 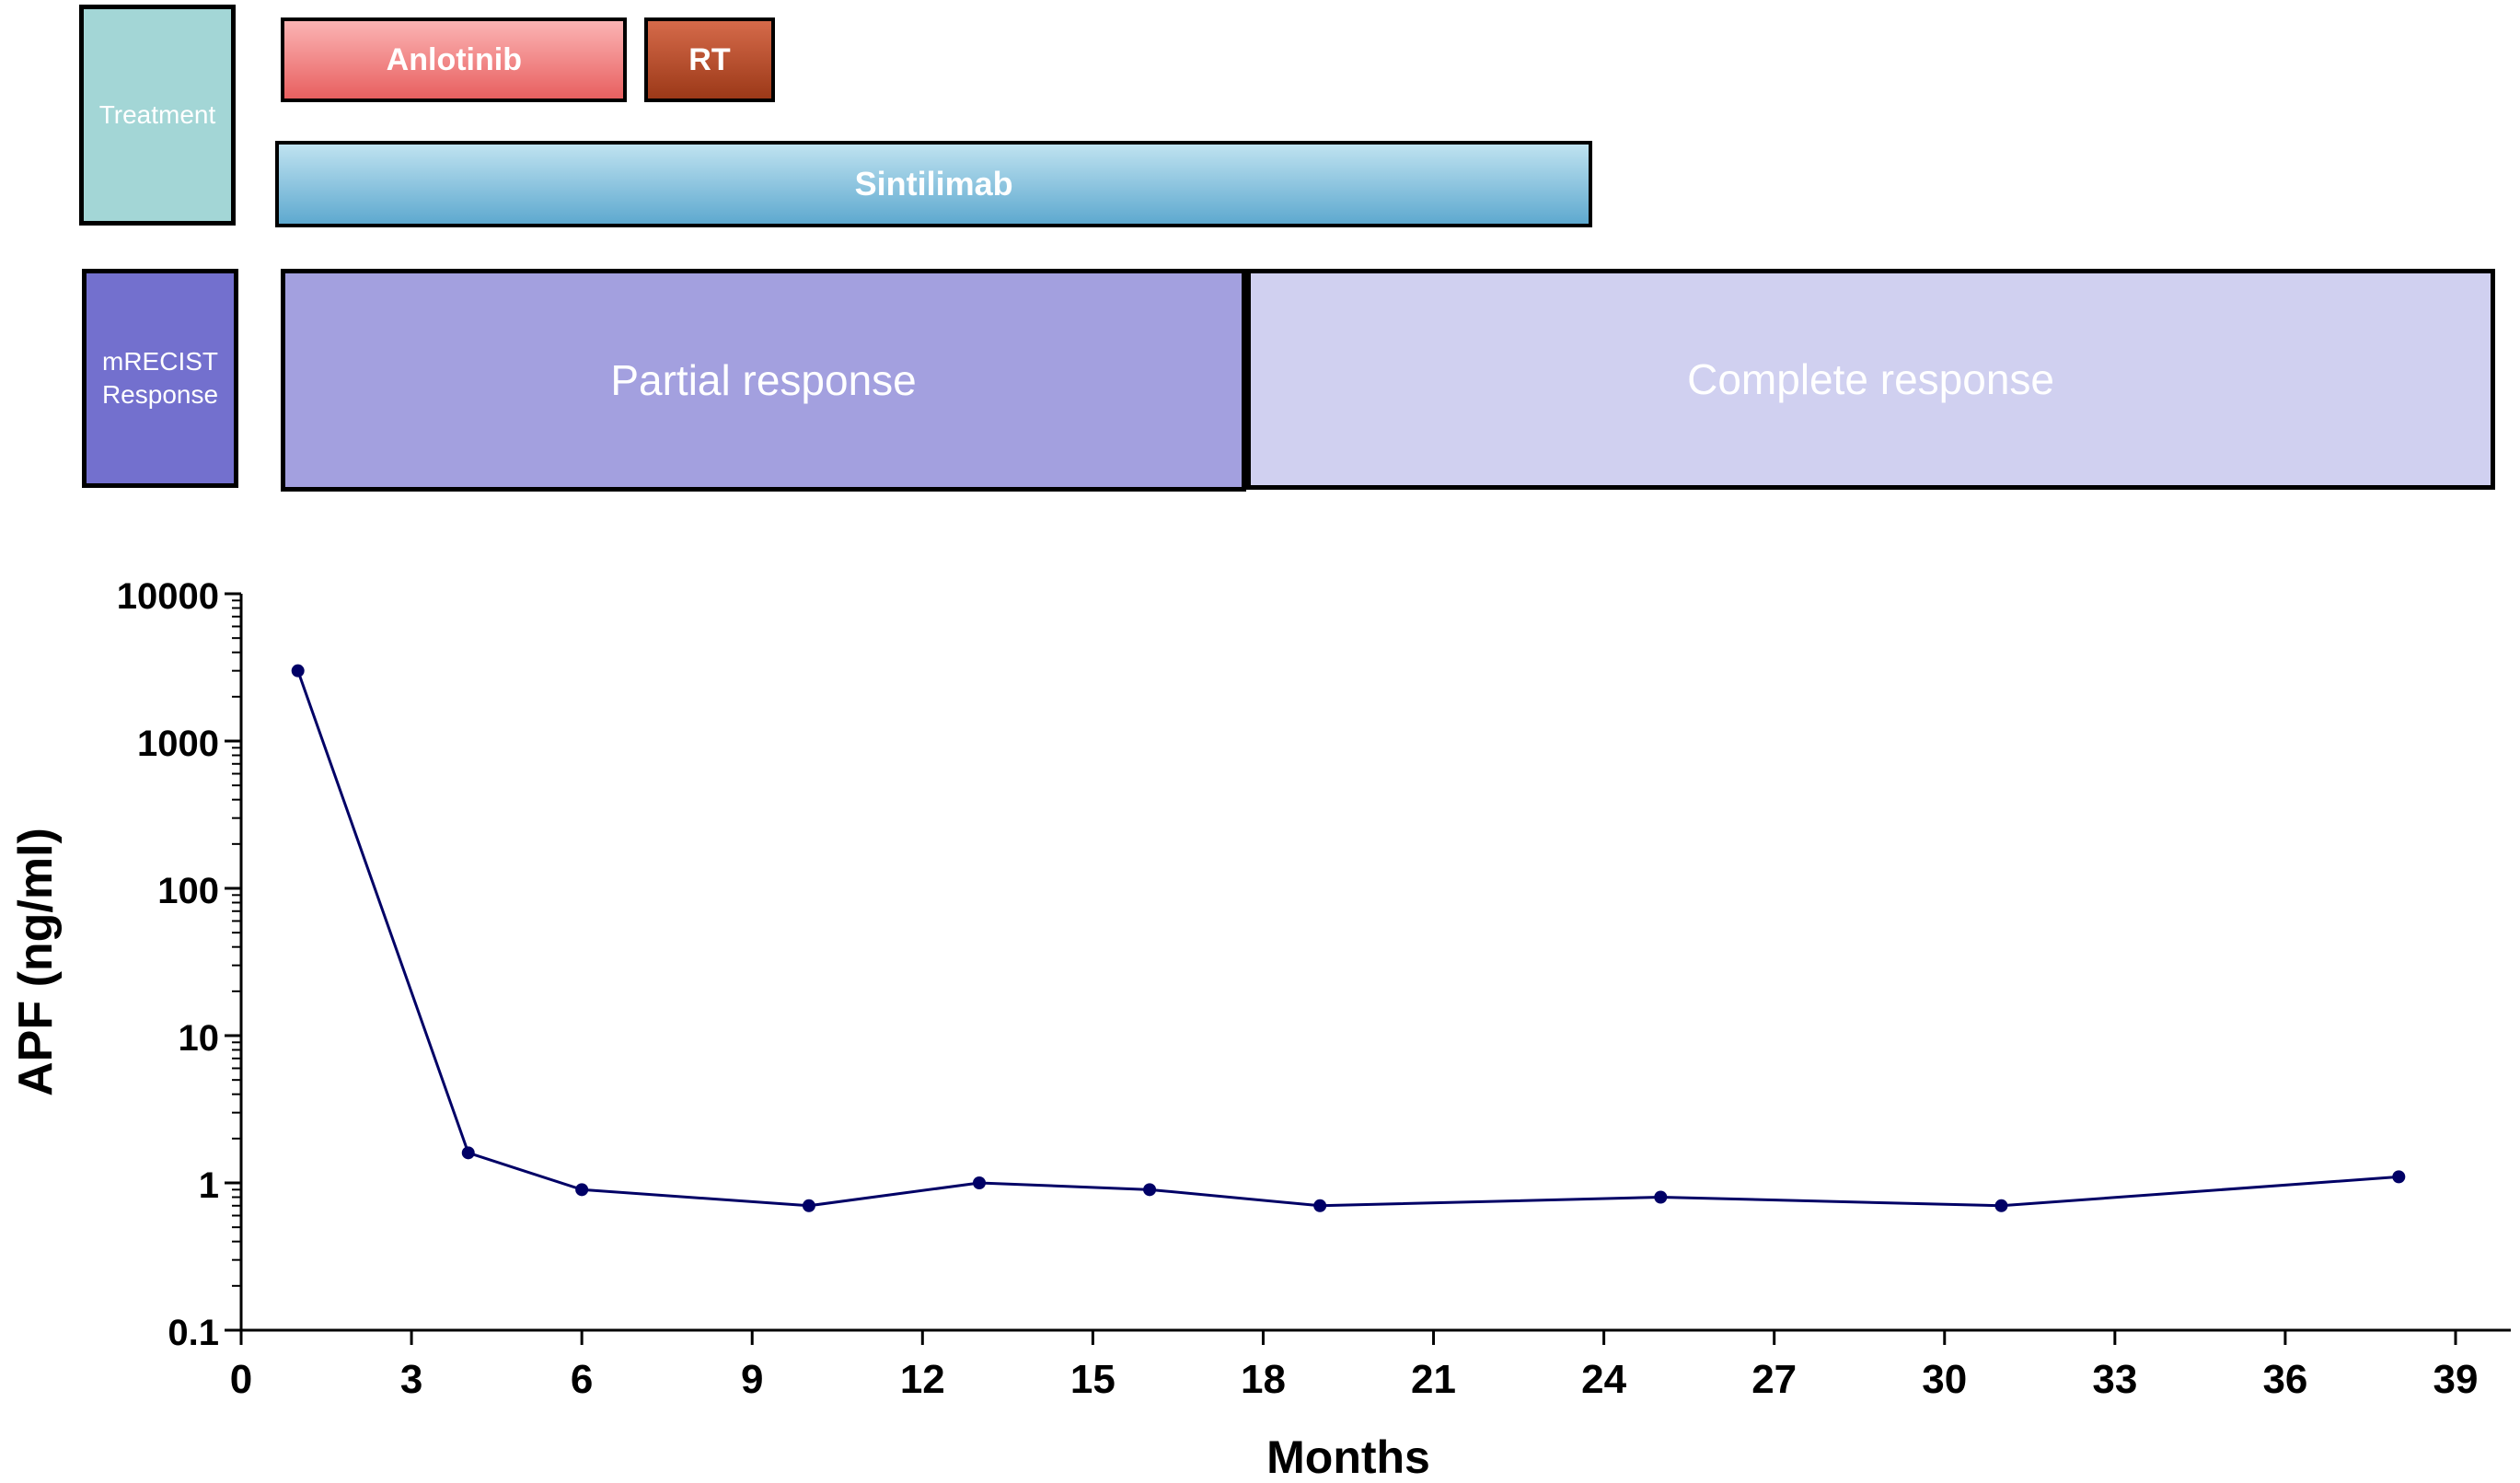 I want to click on x-tick-label: 33, so click(x=2114, y=1379).